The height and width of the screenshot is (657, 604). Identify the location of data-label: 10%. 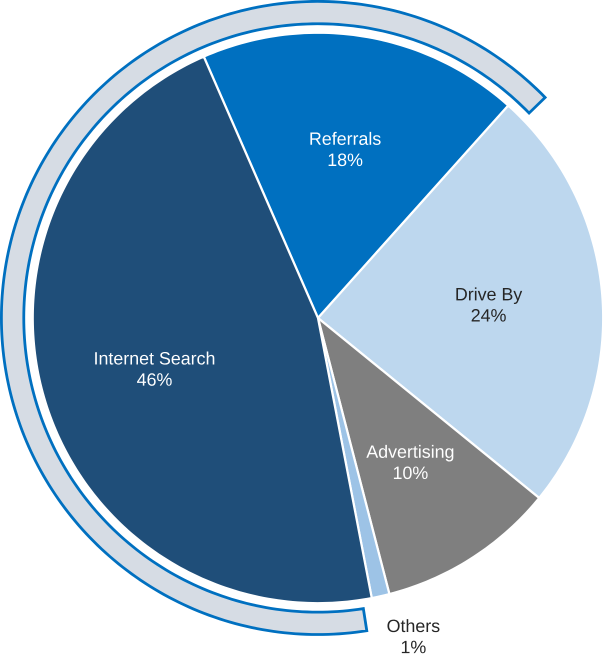
(411, 473).